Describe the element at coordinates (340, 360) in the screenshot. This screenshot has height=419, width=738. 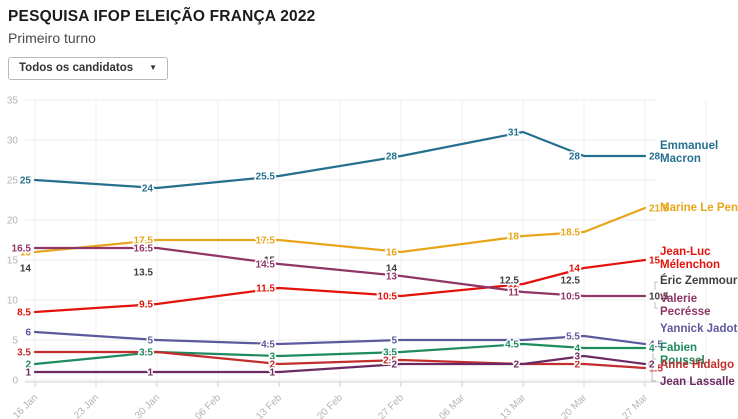
I see `series-line-anne-hidalgo` at that location.